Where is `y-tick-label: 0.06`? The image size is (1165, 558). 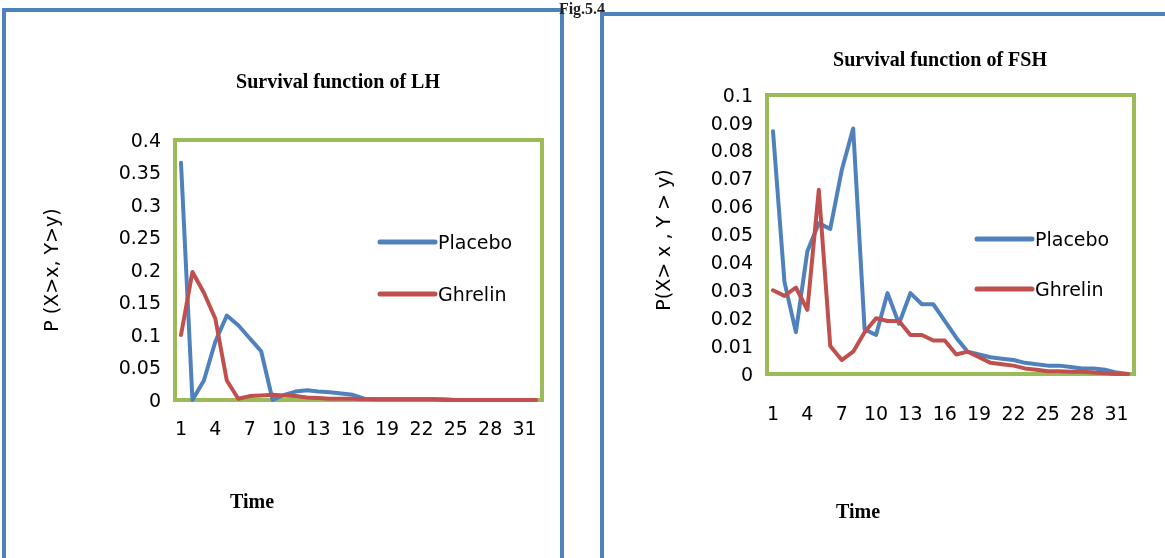
y-tick-label: 0.06 is located at coordinates (731, 206).